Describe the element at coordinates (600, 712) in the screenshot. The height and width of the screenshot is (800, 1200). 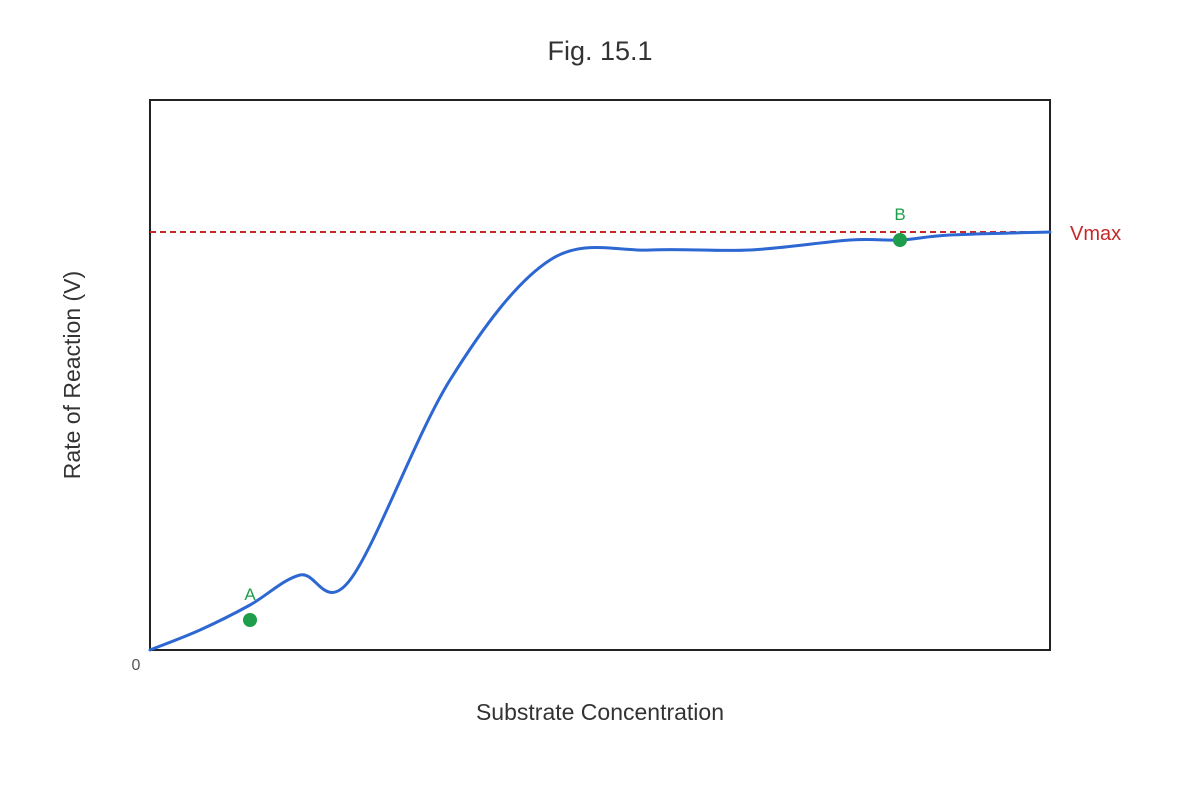
I see `x-axis-label: Substrate Concentration` at that location.